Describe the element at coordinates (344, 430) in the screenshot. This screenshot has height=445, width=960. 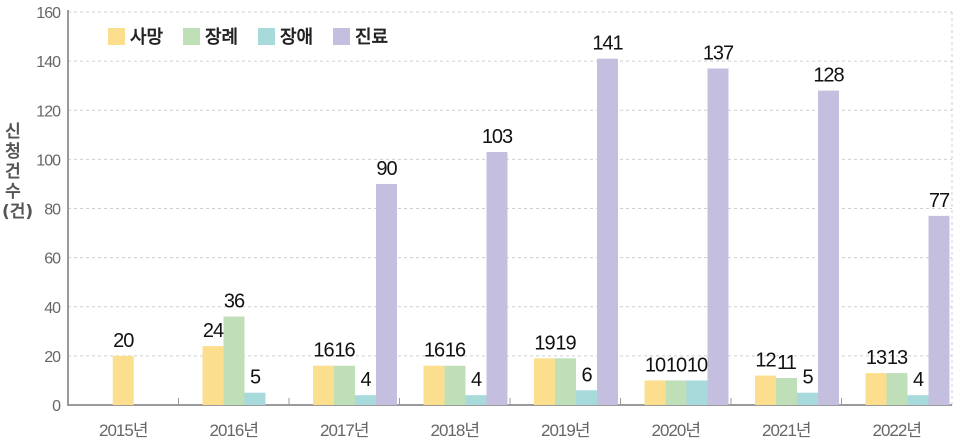
I see `x-tick-label: 2017년` at that location.